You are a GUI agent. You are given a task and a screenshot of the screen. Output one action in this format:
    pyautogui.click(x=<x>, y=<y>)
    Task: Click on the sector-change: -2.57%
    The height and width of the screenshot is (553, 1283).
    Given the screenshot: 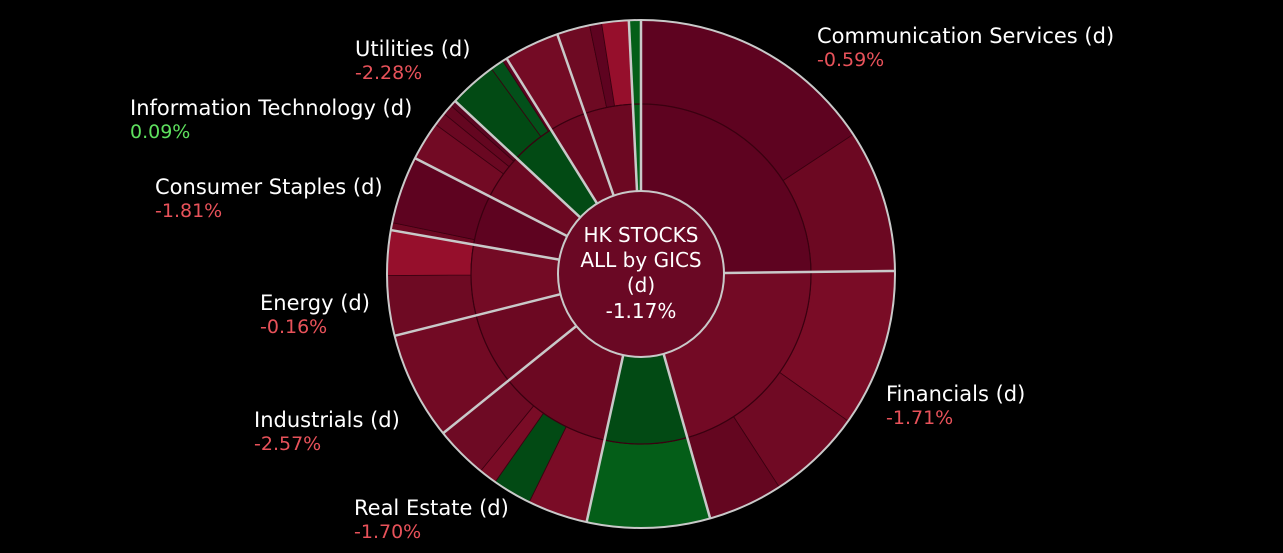 What is the action you would take?
    pyautogui.click(x=288, y=444)
    